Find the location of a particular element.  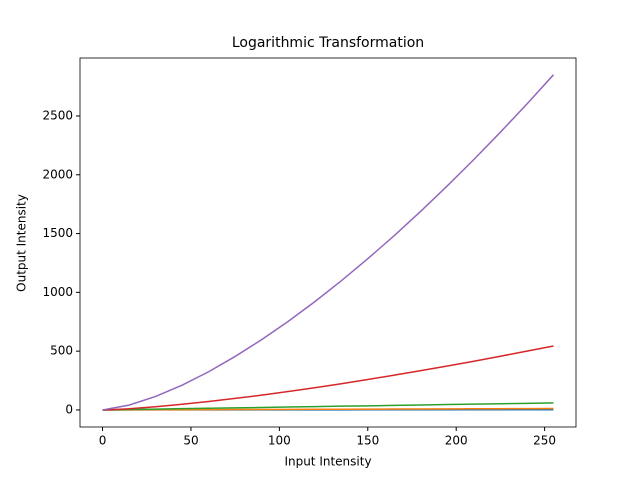

y-tick-label: 1000 is located at coordinates (57, 292).